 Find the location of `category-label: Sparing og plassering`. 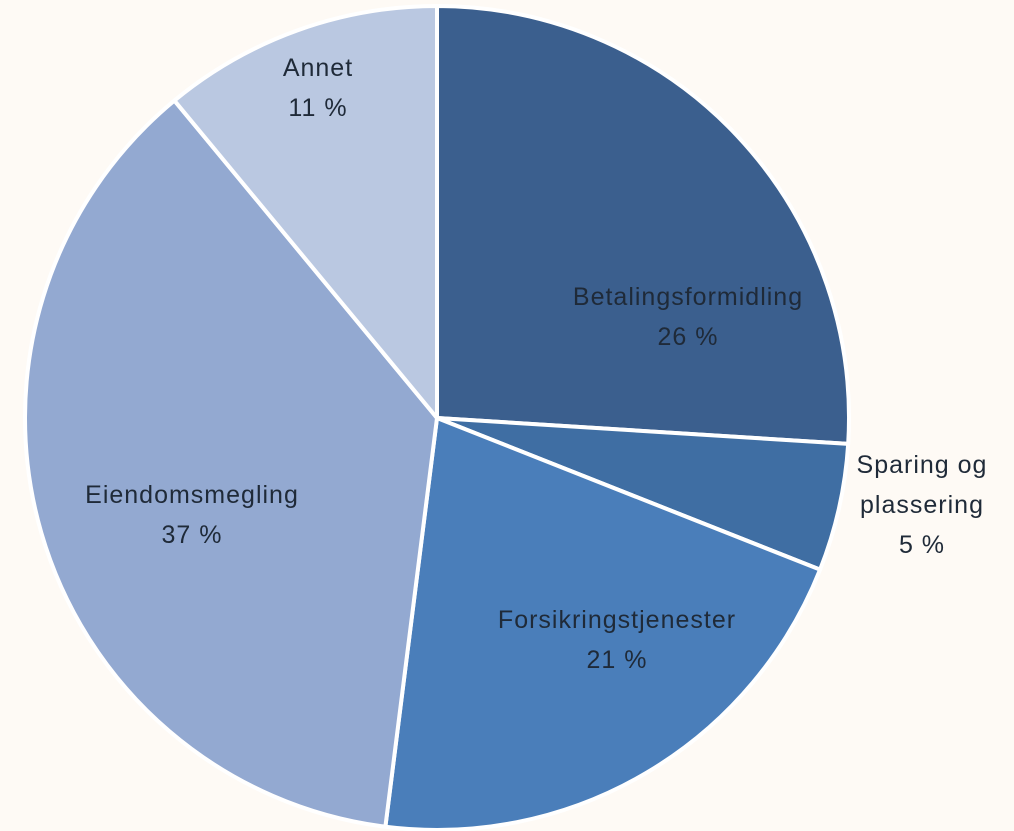

category-label: Sparing og plassering is located at coordinates (922, 485).